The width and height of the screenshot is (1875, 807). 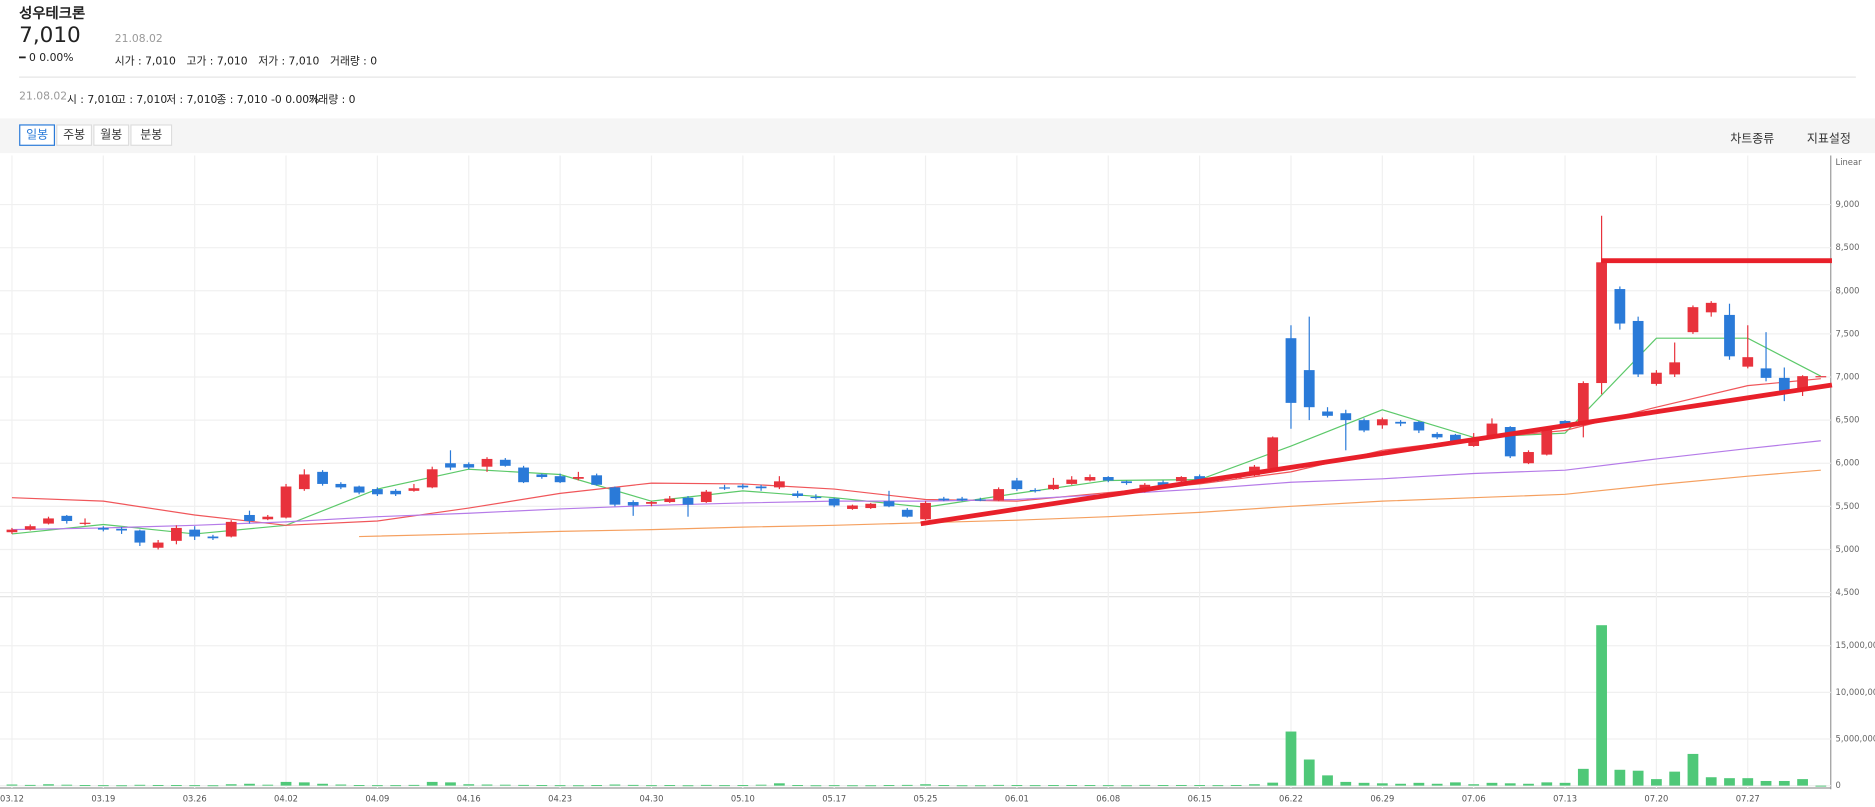 I want to click on x-tick-label: 06.22, so click(x=1291, y=798).